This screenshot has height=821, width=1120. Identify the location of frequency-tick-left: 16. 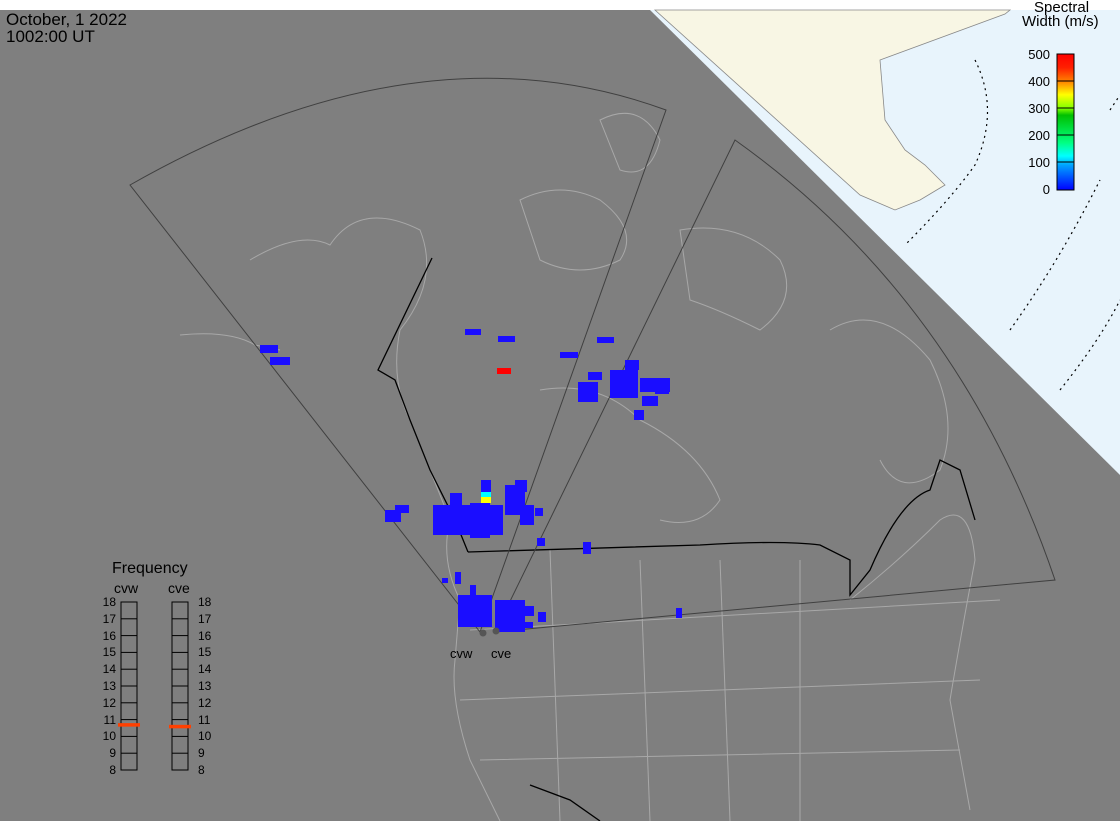
(109, 635).